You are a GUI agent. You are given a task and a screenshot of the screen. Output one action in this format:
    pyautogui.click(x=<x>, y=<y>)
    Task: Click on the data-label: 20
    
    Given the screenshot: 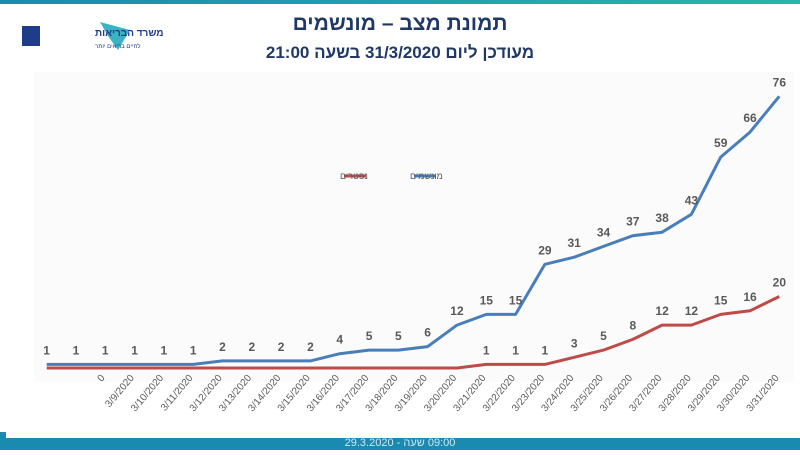 What is the action you would take?
    pyautogui.click(x=780, y=283)
    